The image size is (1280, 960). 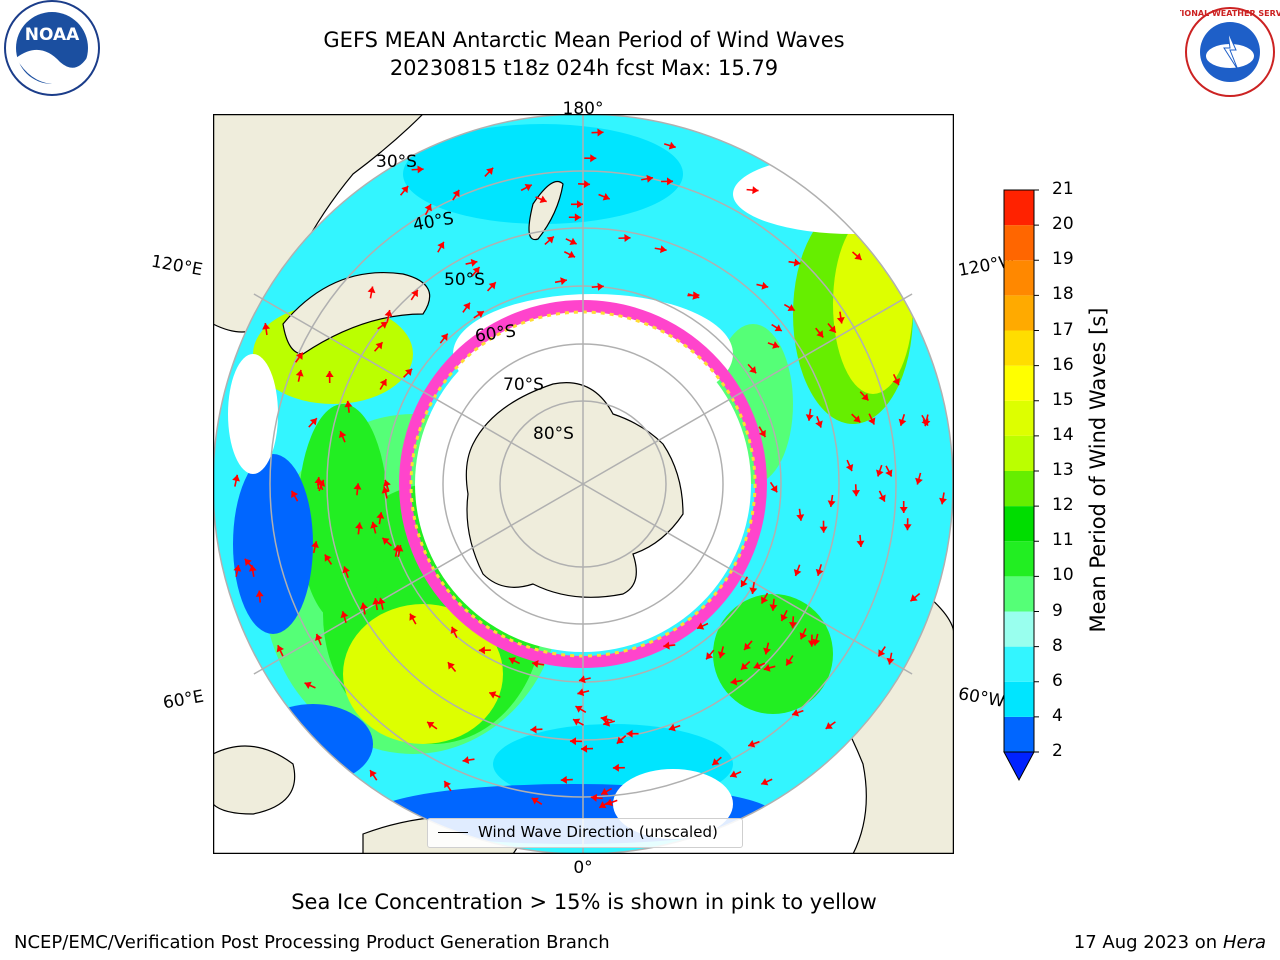 I want to click on lat-label-70s: 70°S, so click(x=523, y=385).